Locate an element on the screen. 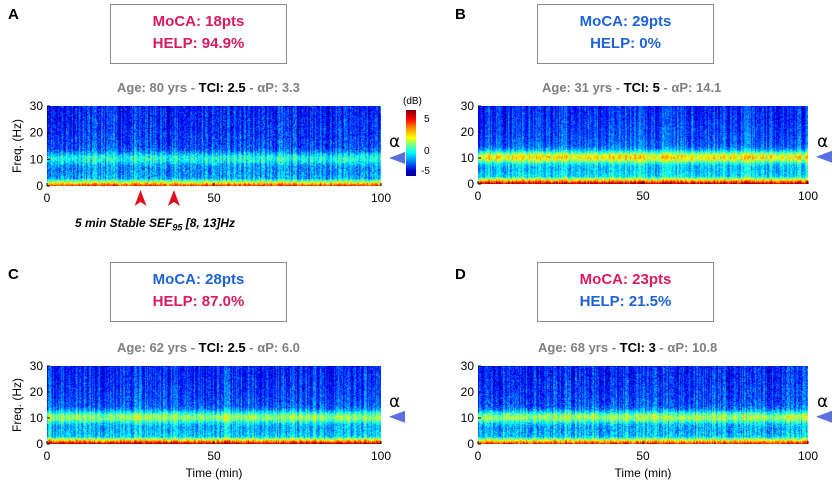 The image size is (835, 490). help-score: HELP: 0% is located at coordinates (625, 43).